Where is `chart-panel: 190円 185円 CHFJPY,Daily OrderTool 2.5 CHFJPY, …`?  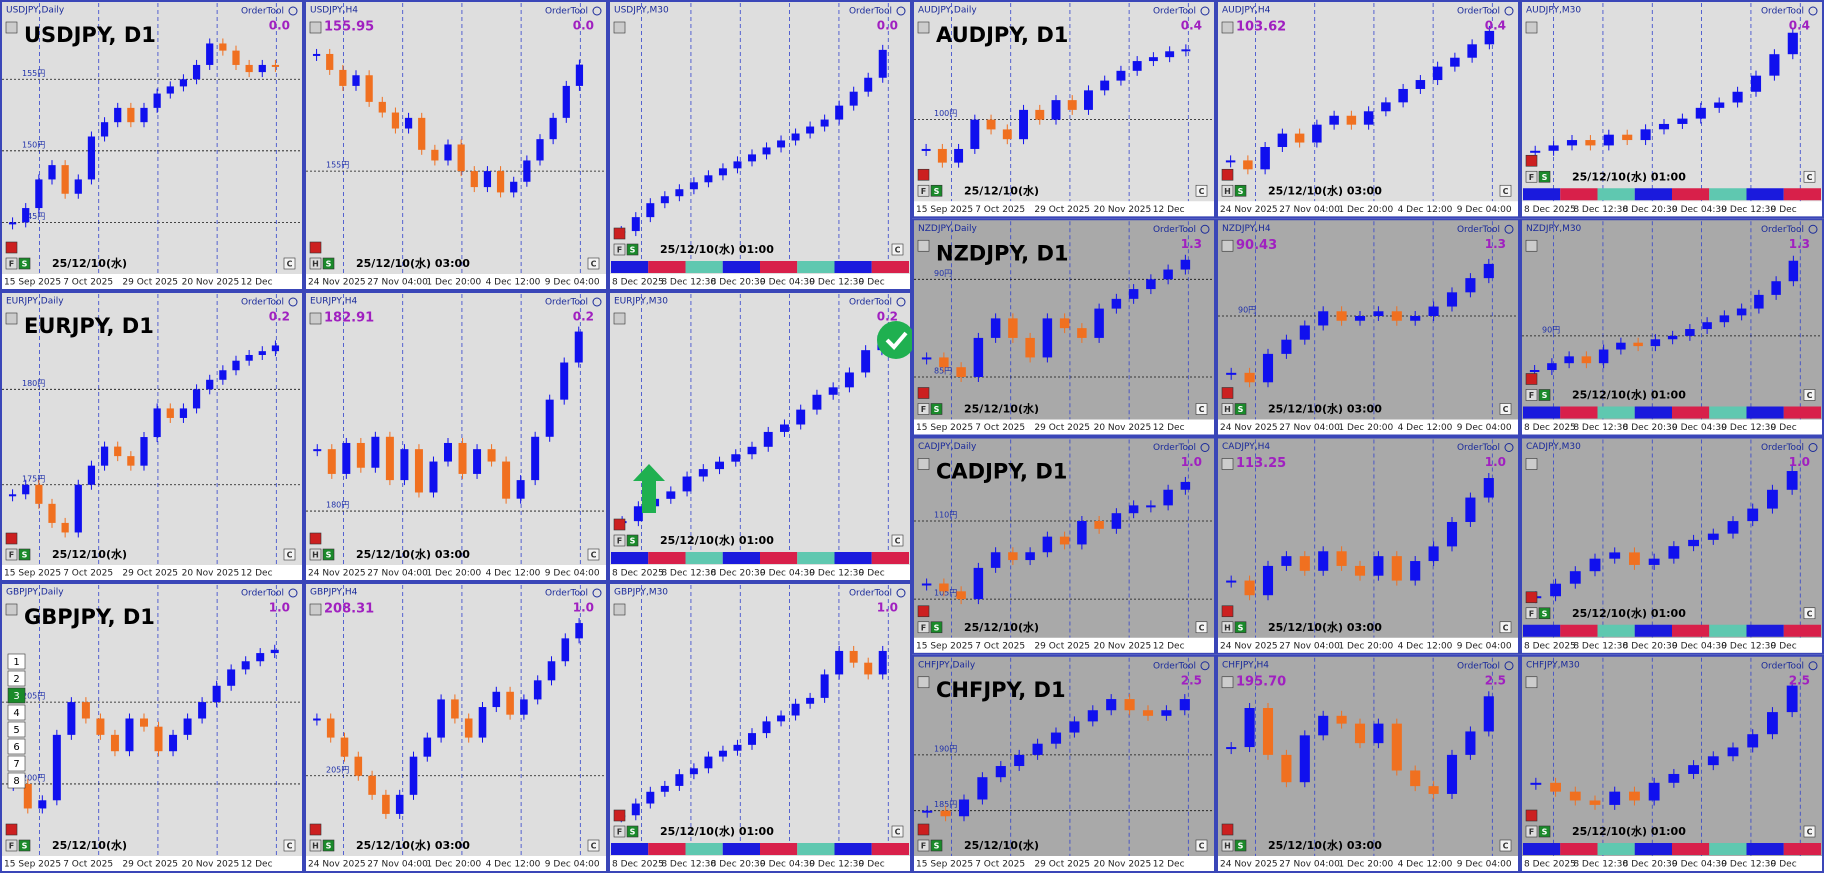 chart-panel: 190円 185円 CHFJPY,Daily OrderTool 2.5 CHFJPY, … is located at coordinates (1064, 763).